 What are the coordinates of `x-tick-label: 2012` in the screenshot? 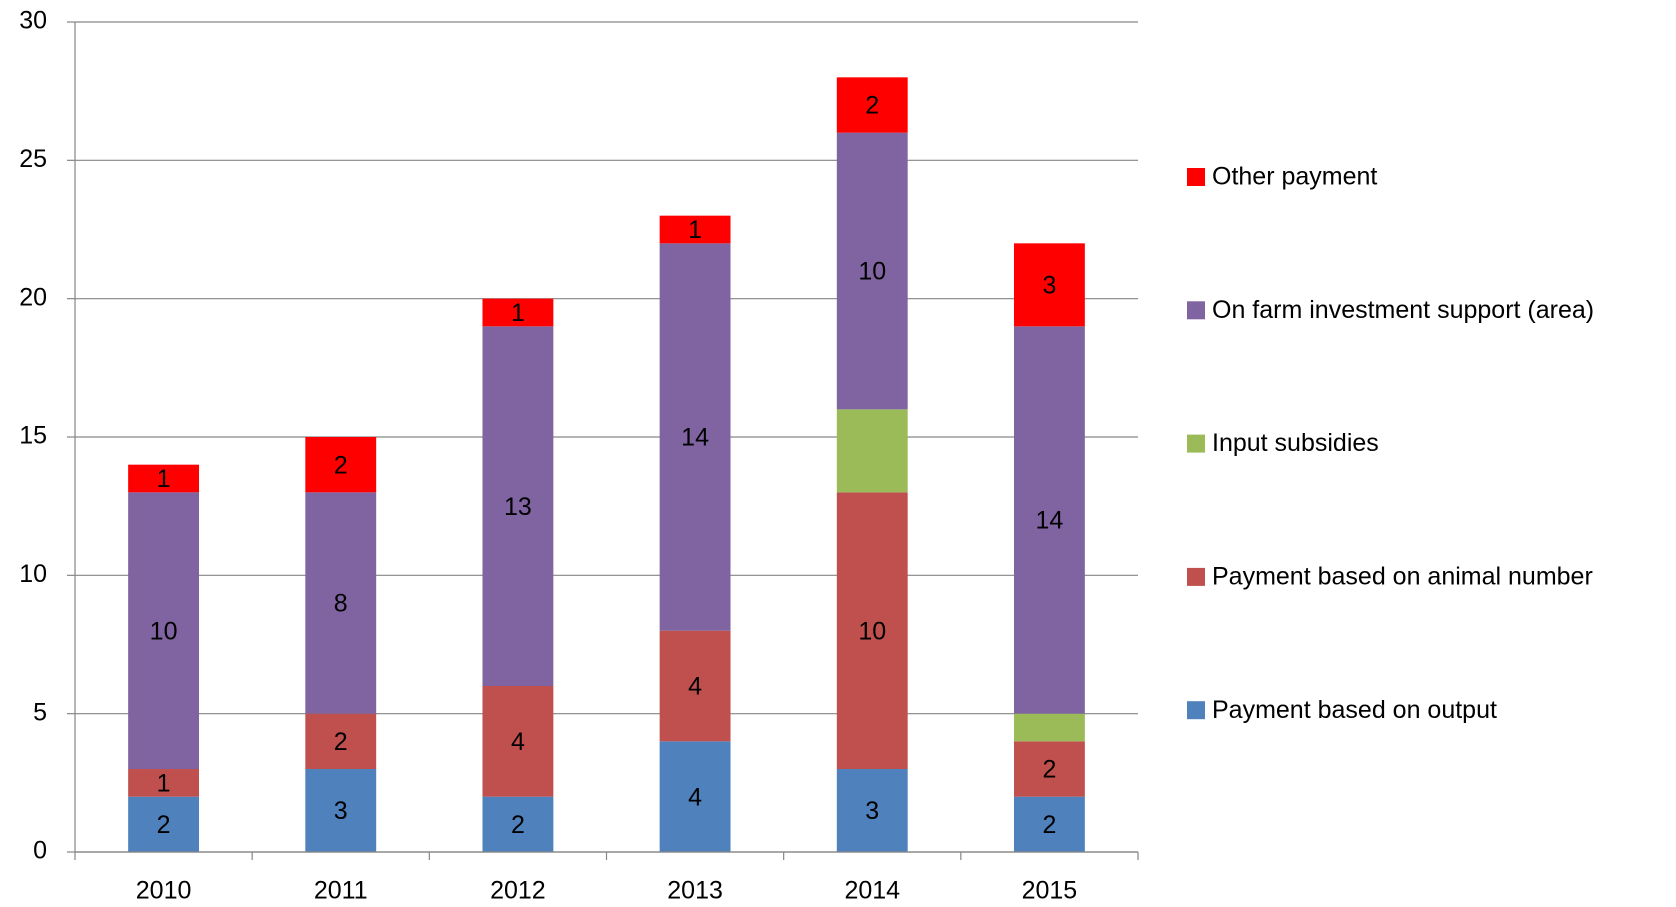 It's located at (518, 891).